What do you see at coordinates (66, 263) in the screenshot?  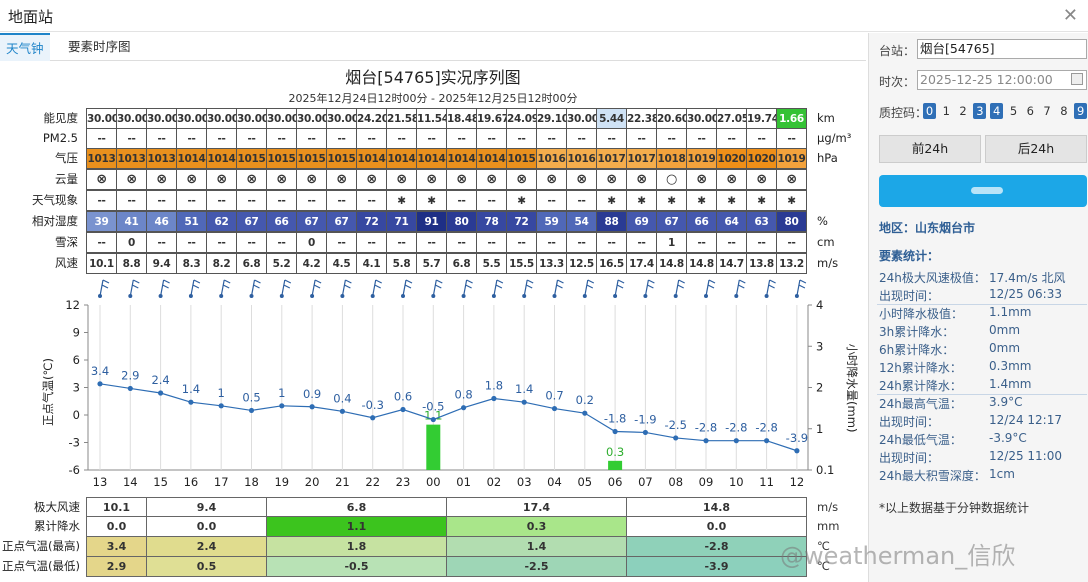 I see `row-label-wind: 风速` at bounding box center [66, 263].